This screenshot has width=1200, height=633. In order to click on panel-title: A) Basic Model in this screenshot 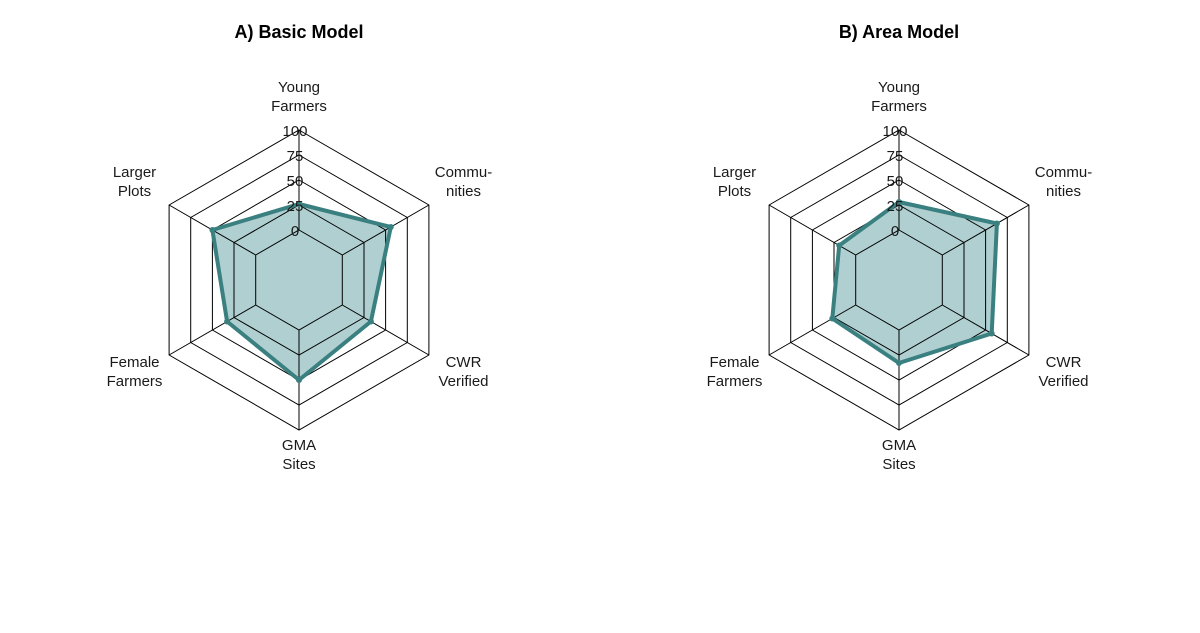, I will do `click(298, 32)`.